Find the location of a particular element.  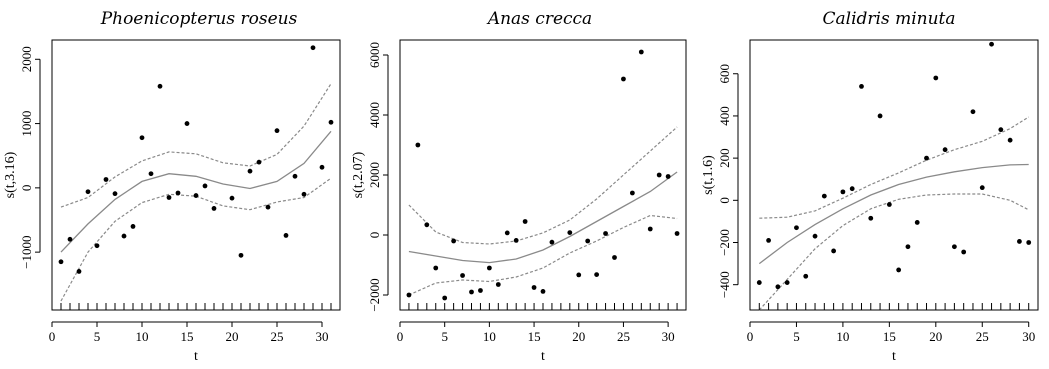

y-tick-label: 6000 is located at coordinates (374, 55).